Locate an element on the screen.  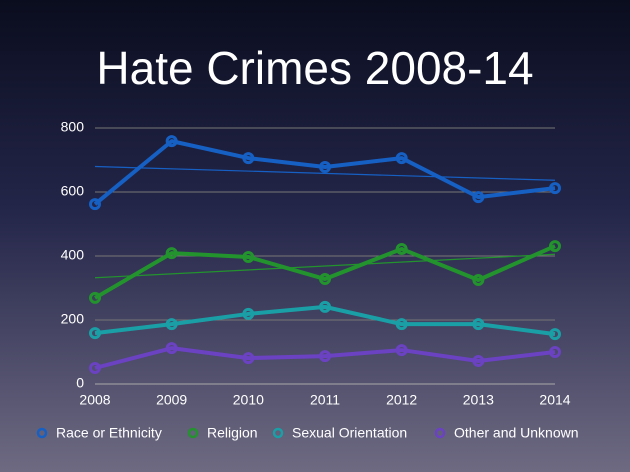
x-tick-label: 2013 is located at coordinates (478, 400).